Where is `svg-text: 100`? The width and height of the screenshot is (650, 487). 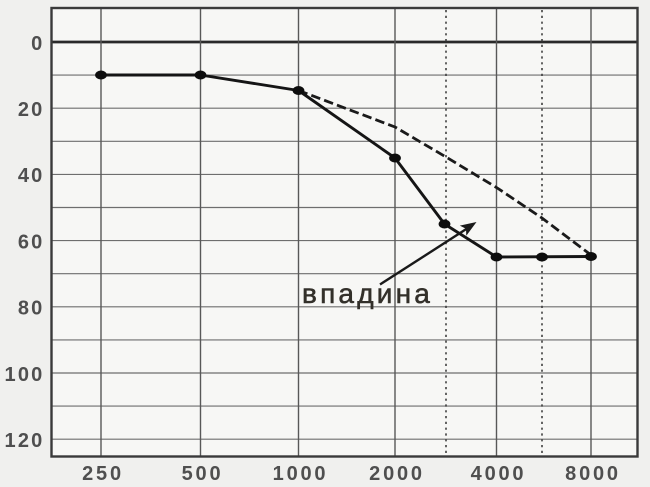
svg-text: 100 is located at coordinates (25, 375).